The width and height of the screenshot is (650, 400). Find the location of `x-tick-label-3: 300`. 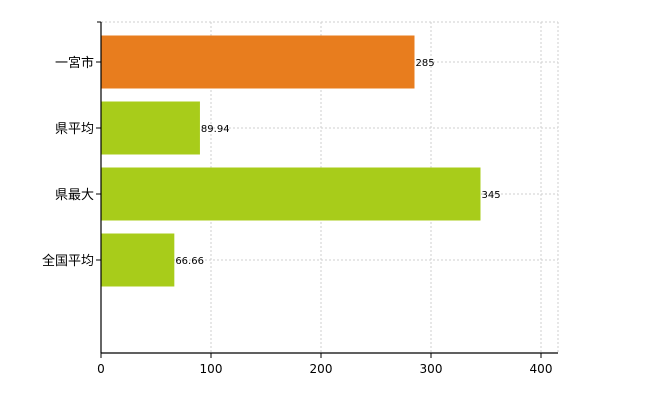

x-tick-label-3: 300 is located at coordinates (431, 369).